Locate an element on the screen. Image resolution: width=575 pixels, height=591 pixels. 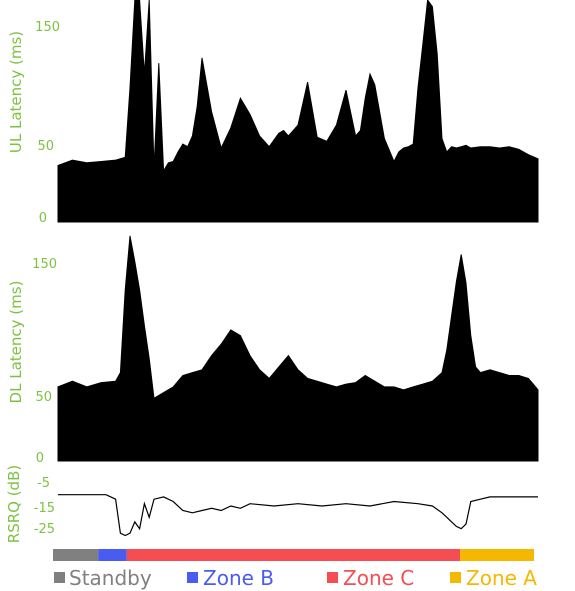
legend-item-zone-c: Zone C is located at coordinates (370, 578).